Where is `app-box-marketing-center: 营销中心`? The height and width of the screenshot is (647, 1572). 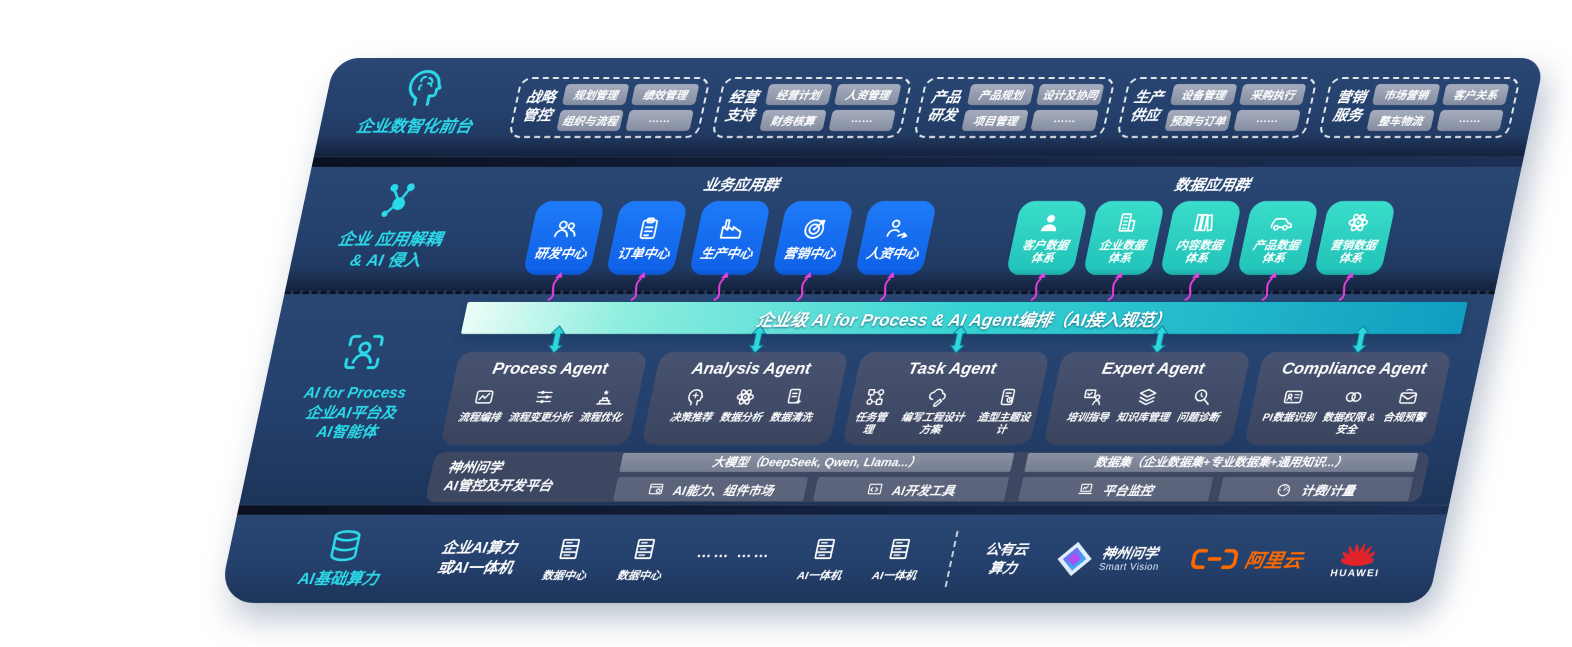
app-box-marketing-center: 营销中心 is located at coordinates (813, 251).